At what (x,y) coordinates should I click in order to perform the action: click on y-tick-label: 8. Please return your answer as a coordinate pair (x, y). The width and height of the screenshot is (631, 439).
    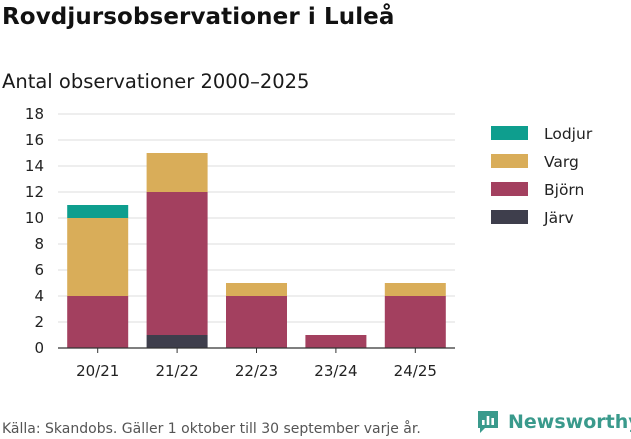
    Looking at the image, I should click on (39, 244).